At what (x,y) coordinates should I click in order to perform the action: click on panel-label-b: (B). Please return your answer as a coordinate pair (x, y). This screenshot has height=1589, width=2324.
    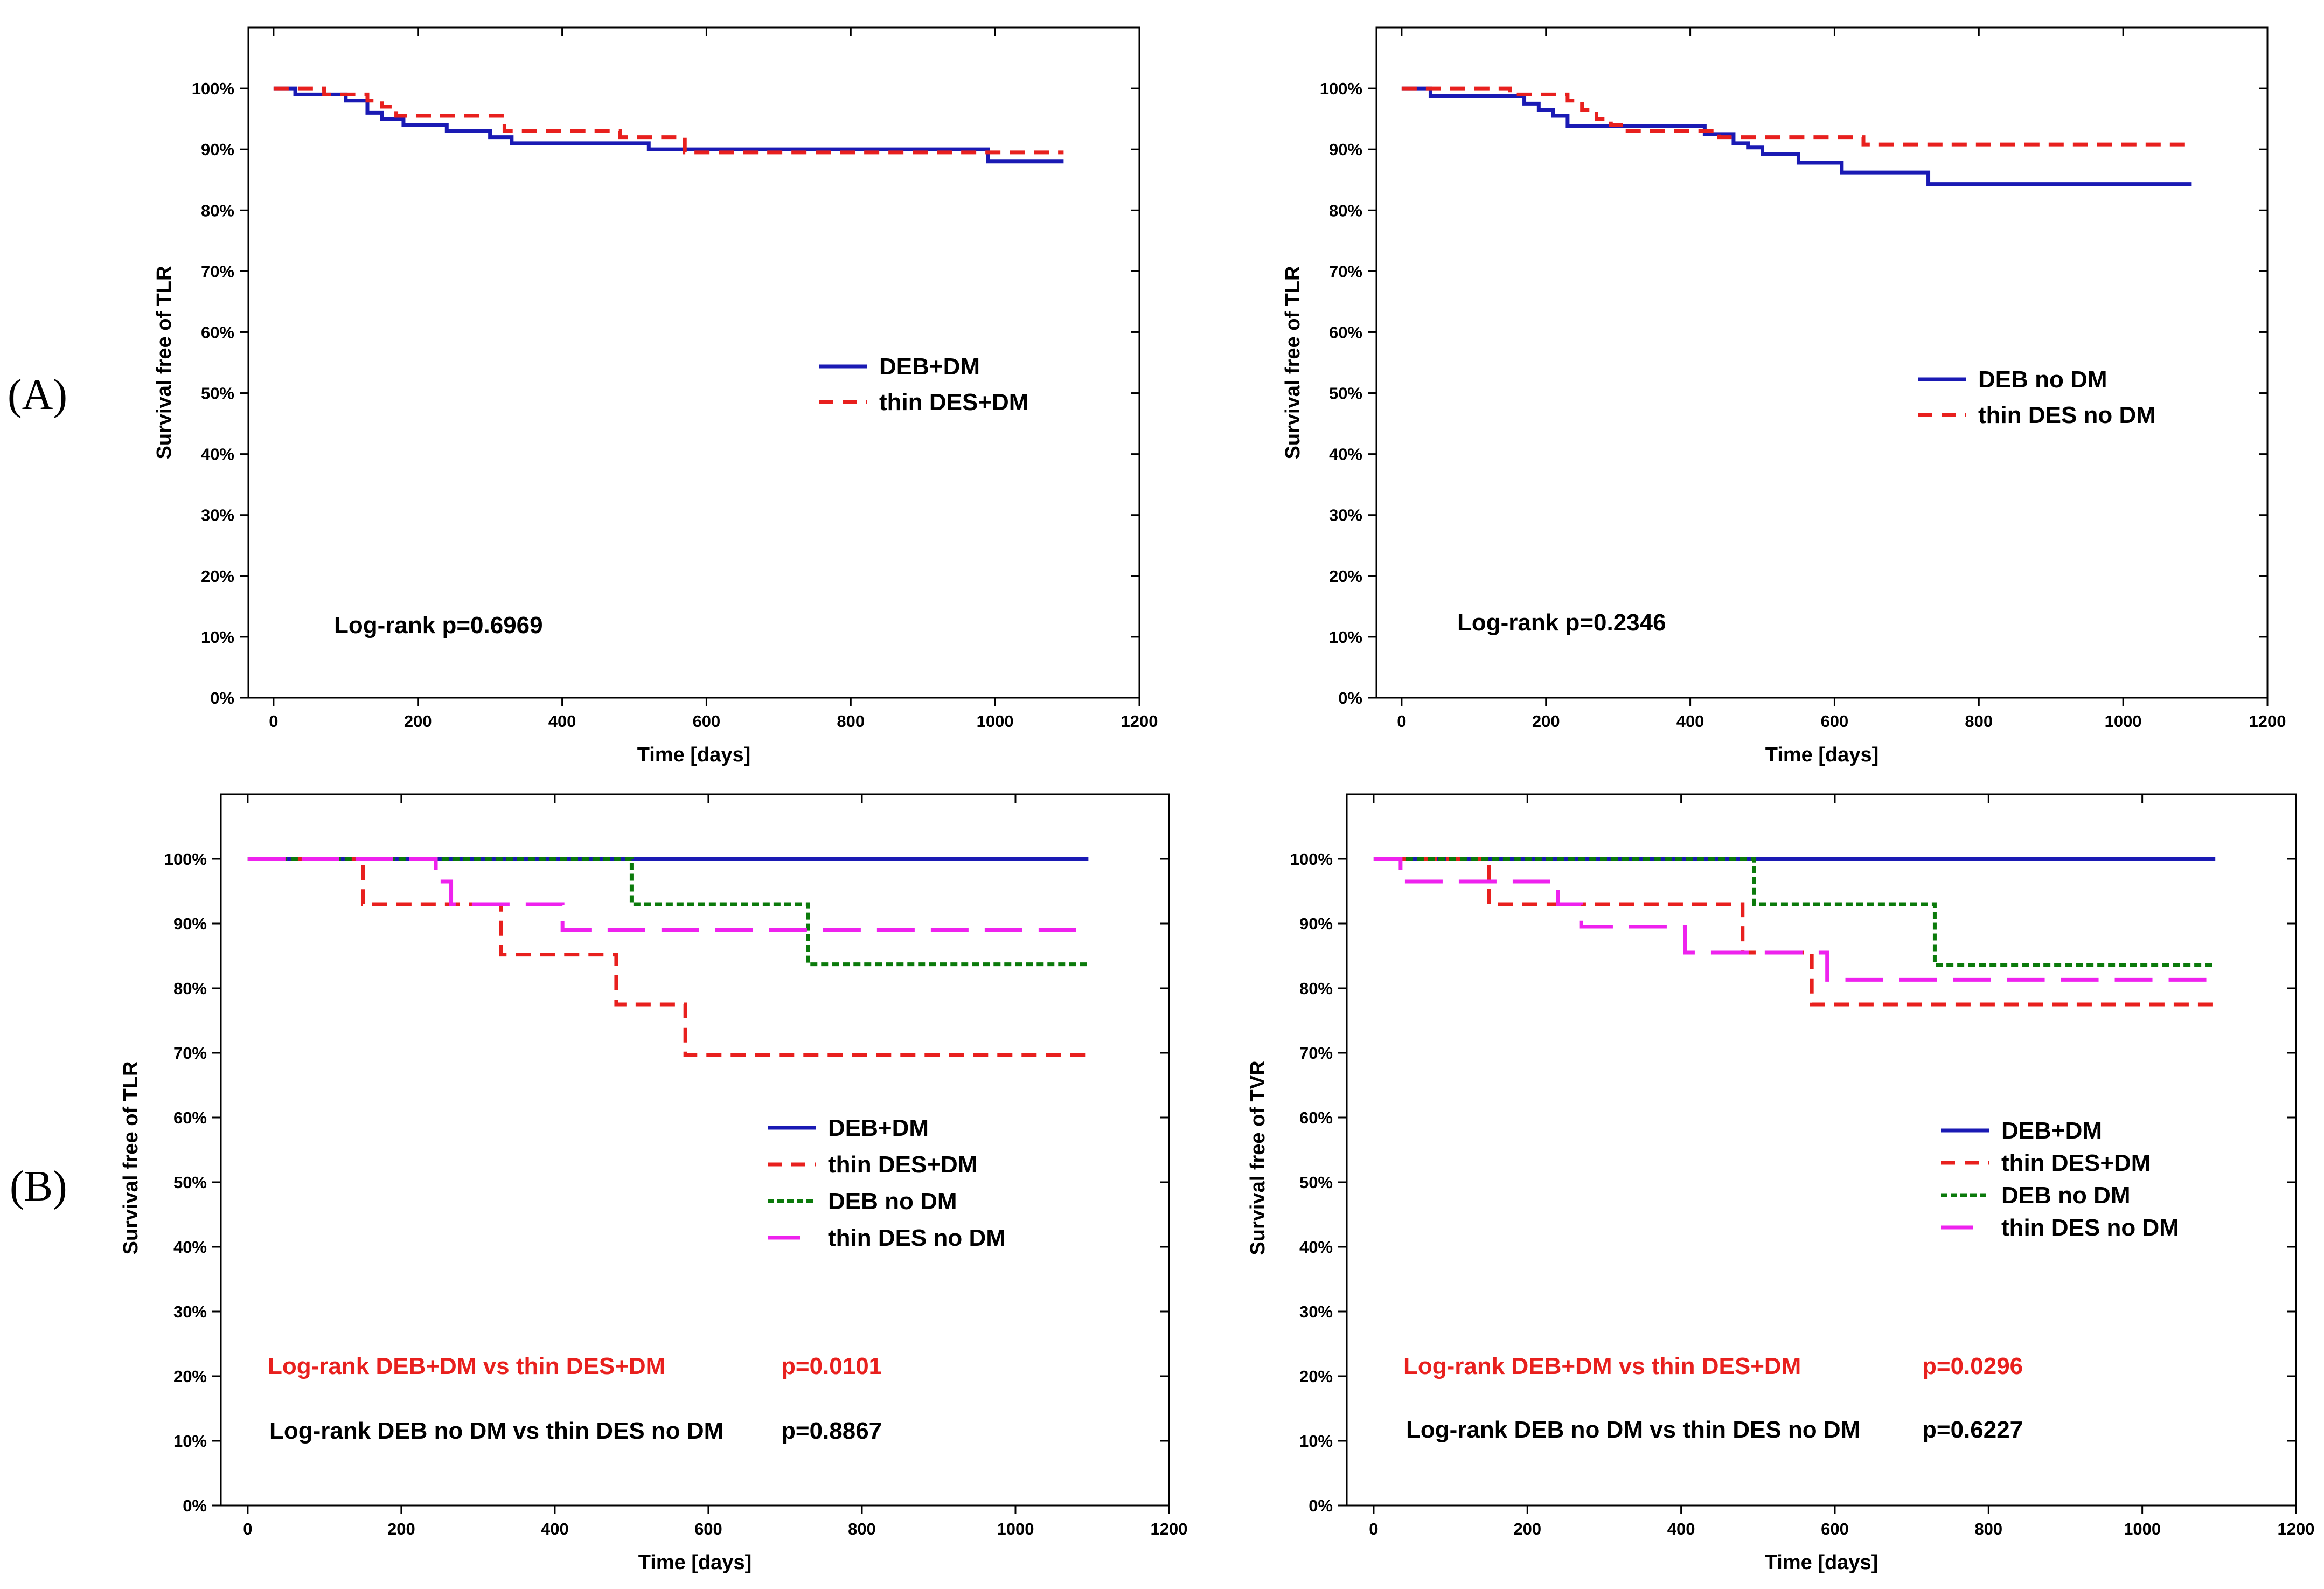
    Looking at the image, I should click on (38, 1186).